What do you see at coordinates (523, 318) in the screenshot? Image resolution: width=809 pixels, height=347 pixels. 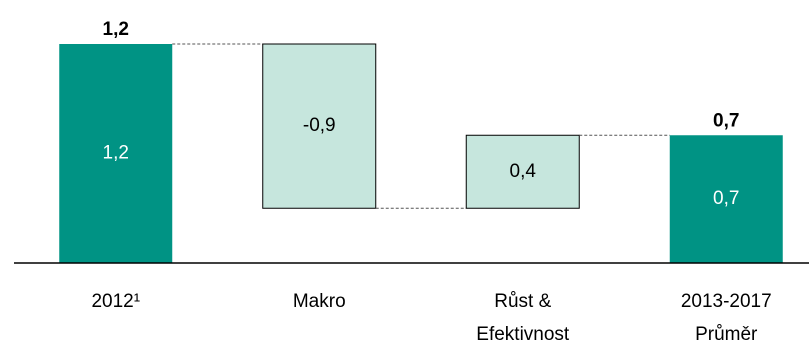 I see `x-tick-label: Růst & Efektivnost` at bounding box center [523, 318].